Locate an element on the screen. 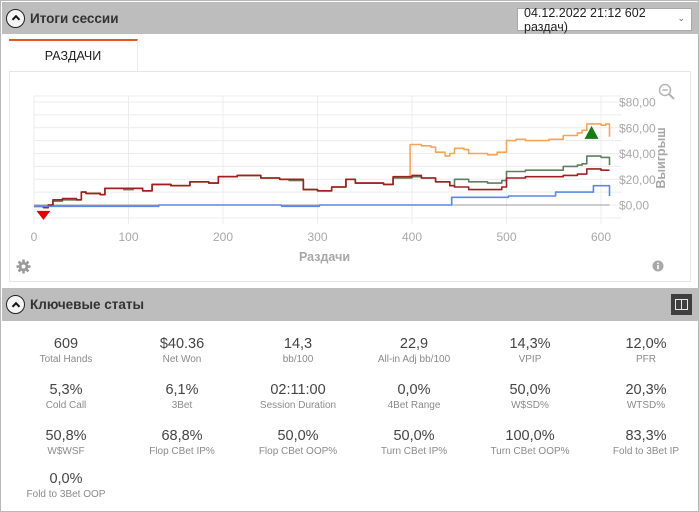  chevron-down-icon: ⌄ is located at coordinates (681, 18).